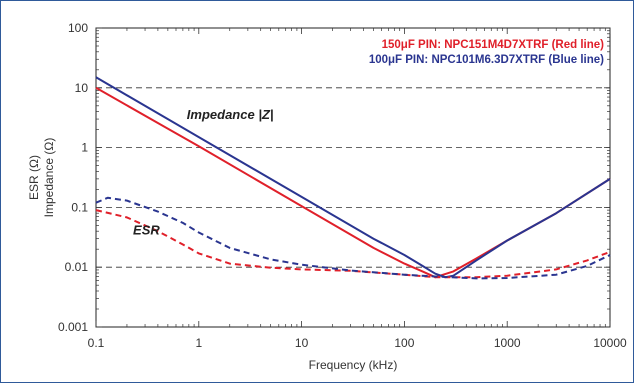  I want to click on y-tick-label: 1, so click(84, 148).